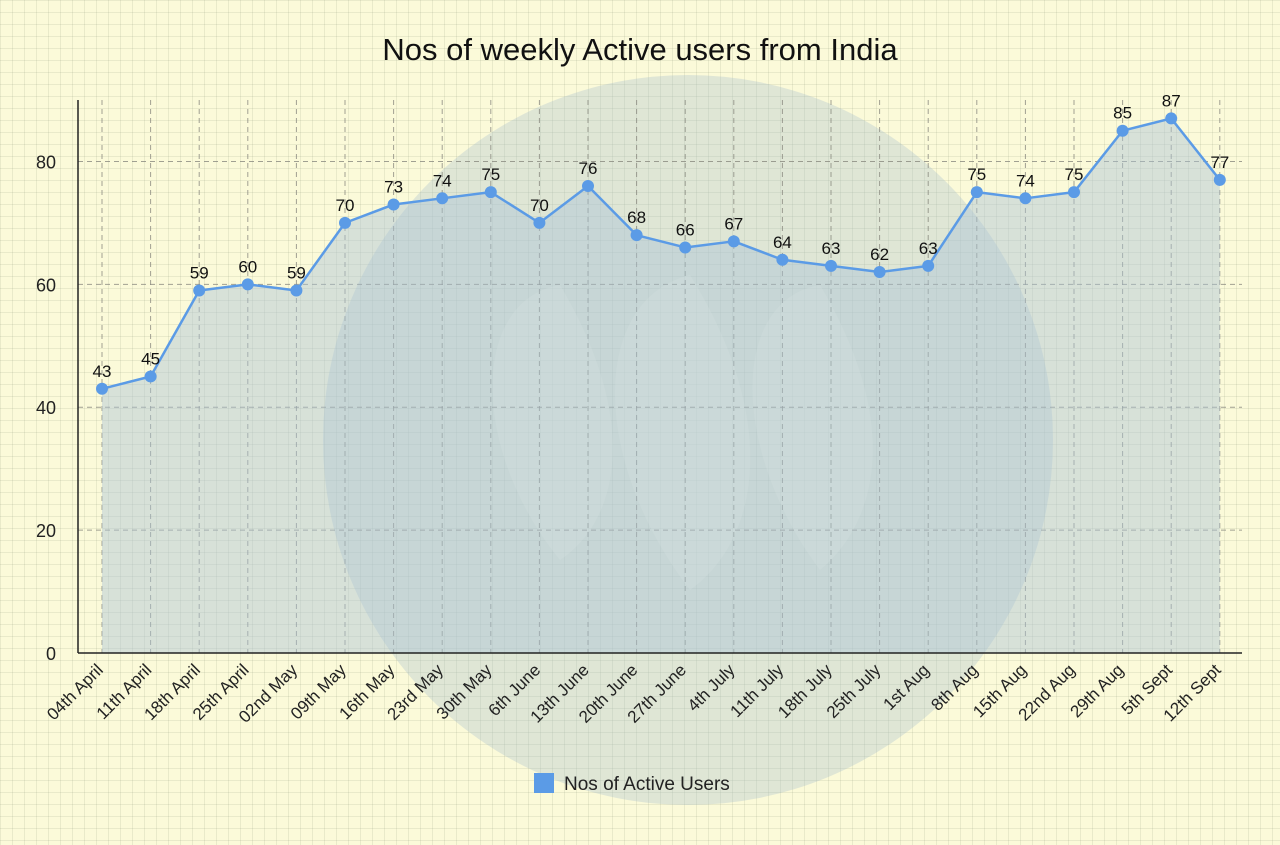 This screenshot has width=1280, height=845. I want to click on y-tick-label: 60, so click(46, 285).